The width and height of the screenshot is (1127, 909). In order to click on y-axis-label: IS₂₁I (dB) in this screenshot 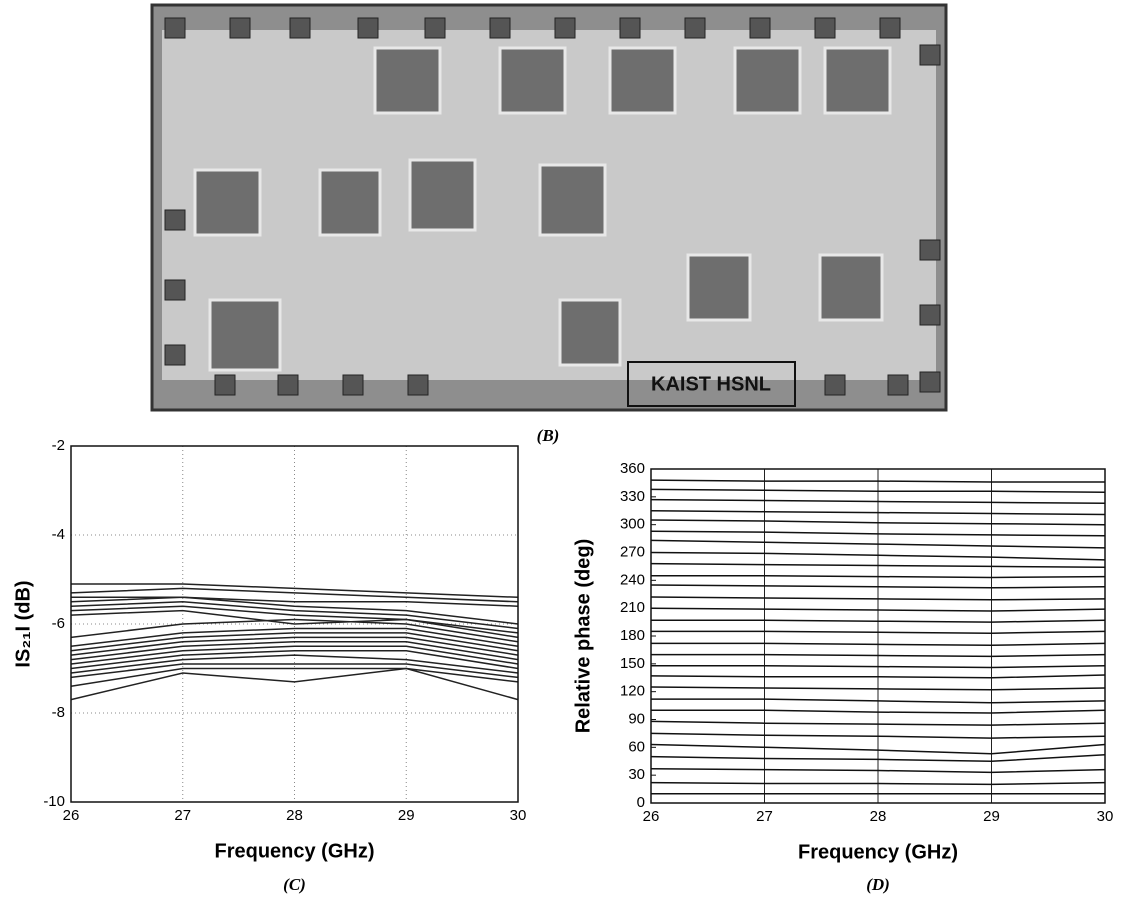, I will do `click(23, 623)`.